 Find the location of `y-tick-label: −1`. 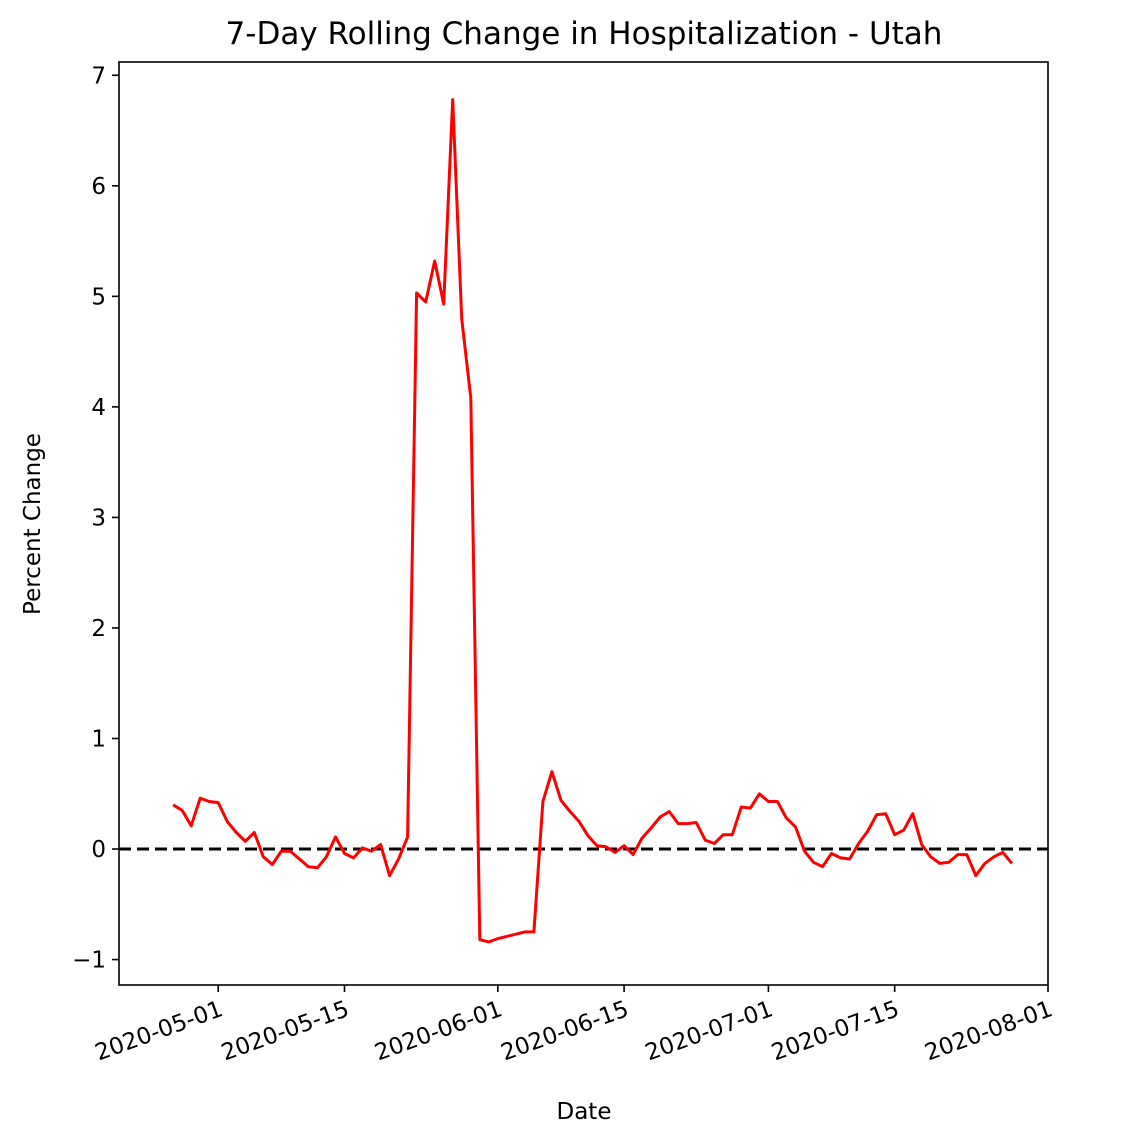

y-tick-label: −1 is located at coordinates (89, 961).